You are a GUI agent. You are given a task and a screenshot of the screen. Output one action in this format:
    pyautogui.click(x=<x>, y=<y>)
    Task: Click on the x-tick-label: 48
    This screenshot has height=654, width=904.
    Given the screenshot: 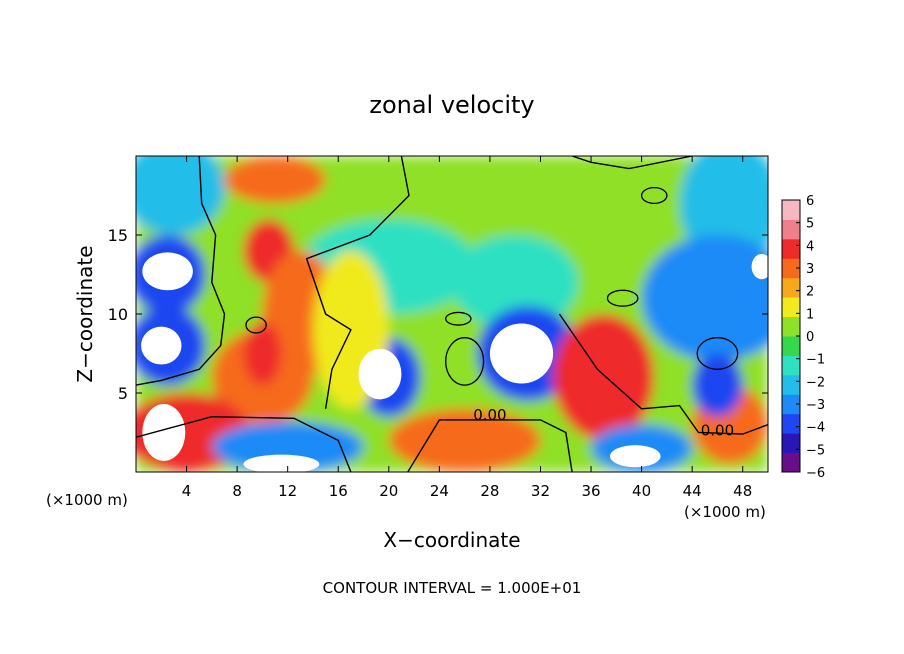 What is the action you would take?
    pyautogui.click(x=742, y=491)
    